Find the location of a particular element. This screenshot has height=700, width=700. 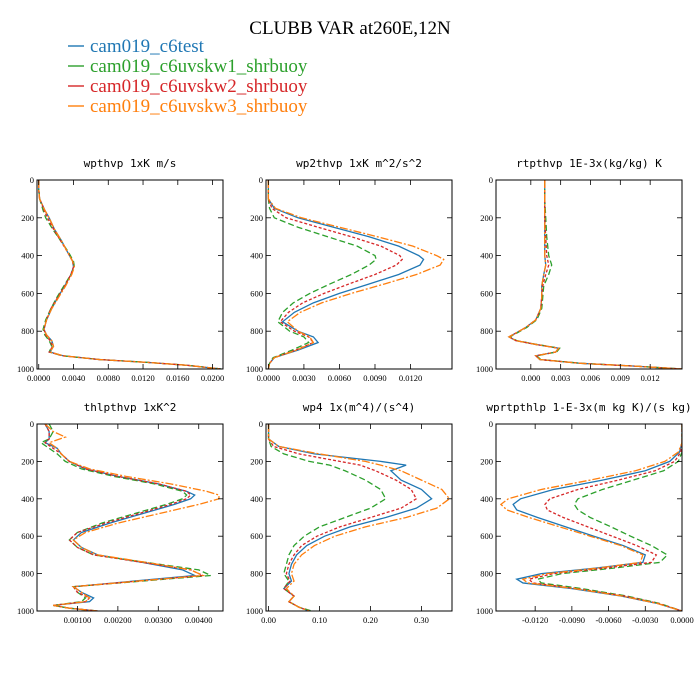

x-tick-label: -0.0030 is located at coordinates (645, 620).